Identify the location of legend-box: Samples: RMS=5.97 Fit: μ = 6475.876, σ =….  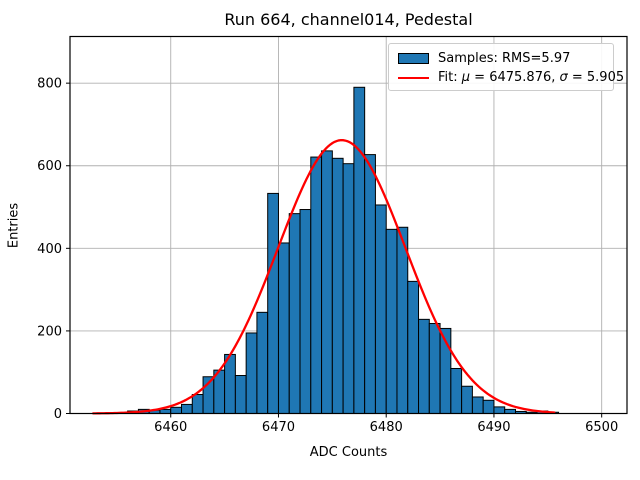
(506, 67).